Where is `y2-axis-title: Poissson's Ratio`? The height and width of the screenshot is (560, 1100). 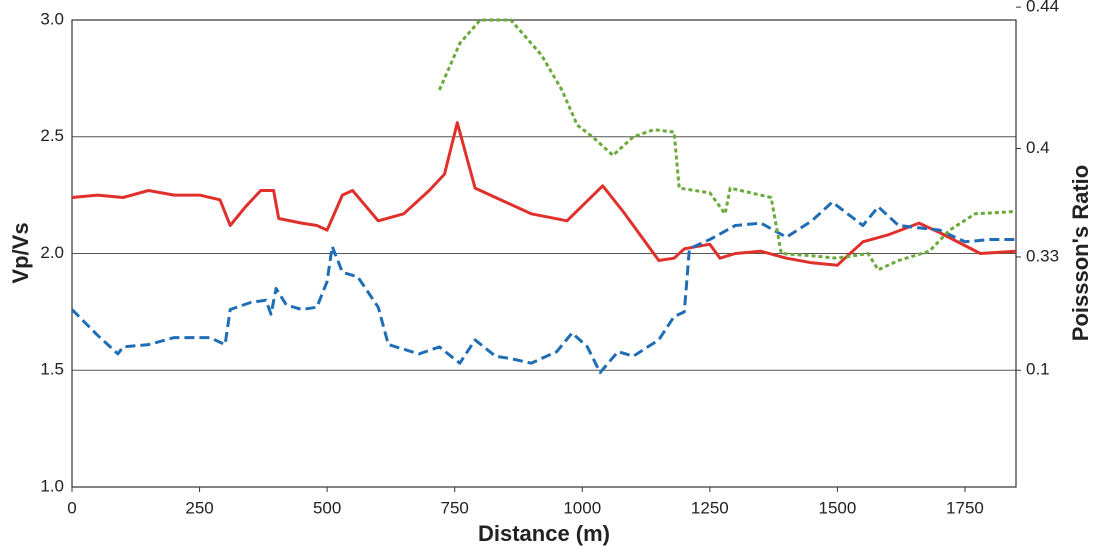 y2-axis-title: Poissson's Ratio is located at coordinates (1080, 253).